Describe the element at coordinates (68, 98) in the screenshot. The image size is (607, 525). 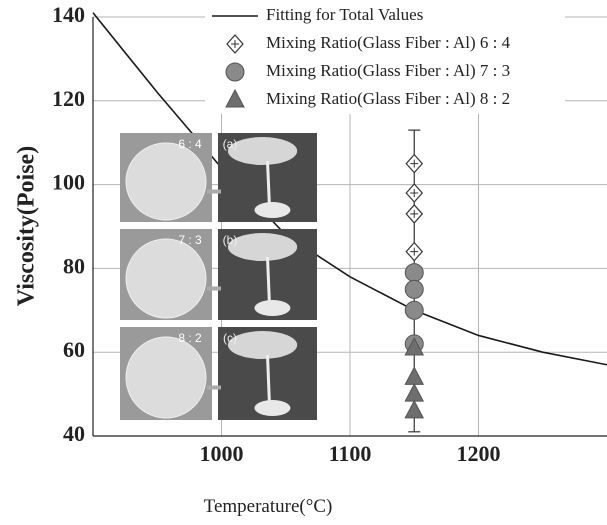
I see `y-tick-label: 120` at that location.